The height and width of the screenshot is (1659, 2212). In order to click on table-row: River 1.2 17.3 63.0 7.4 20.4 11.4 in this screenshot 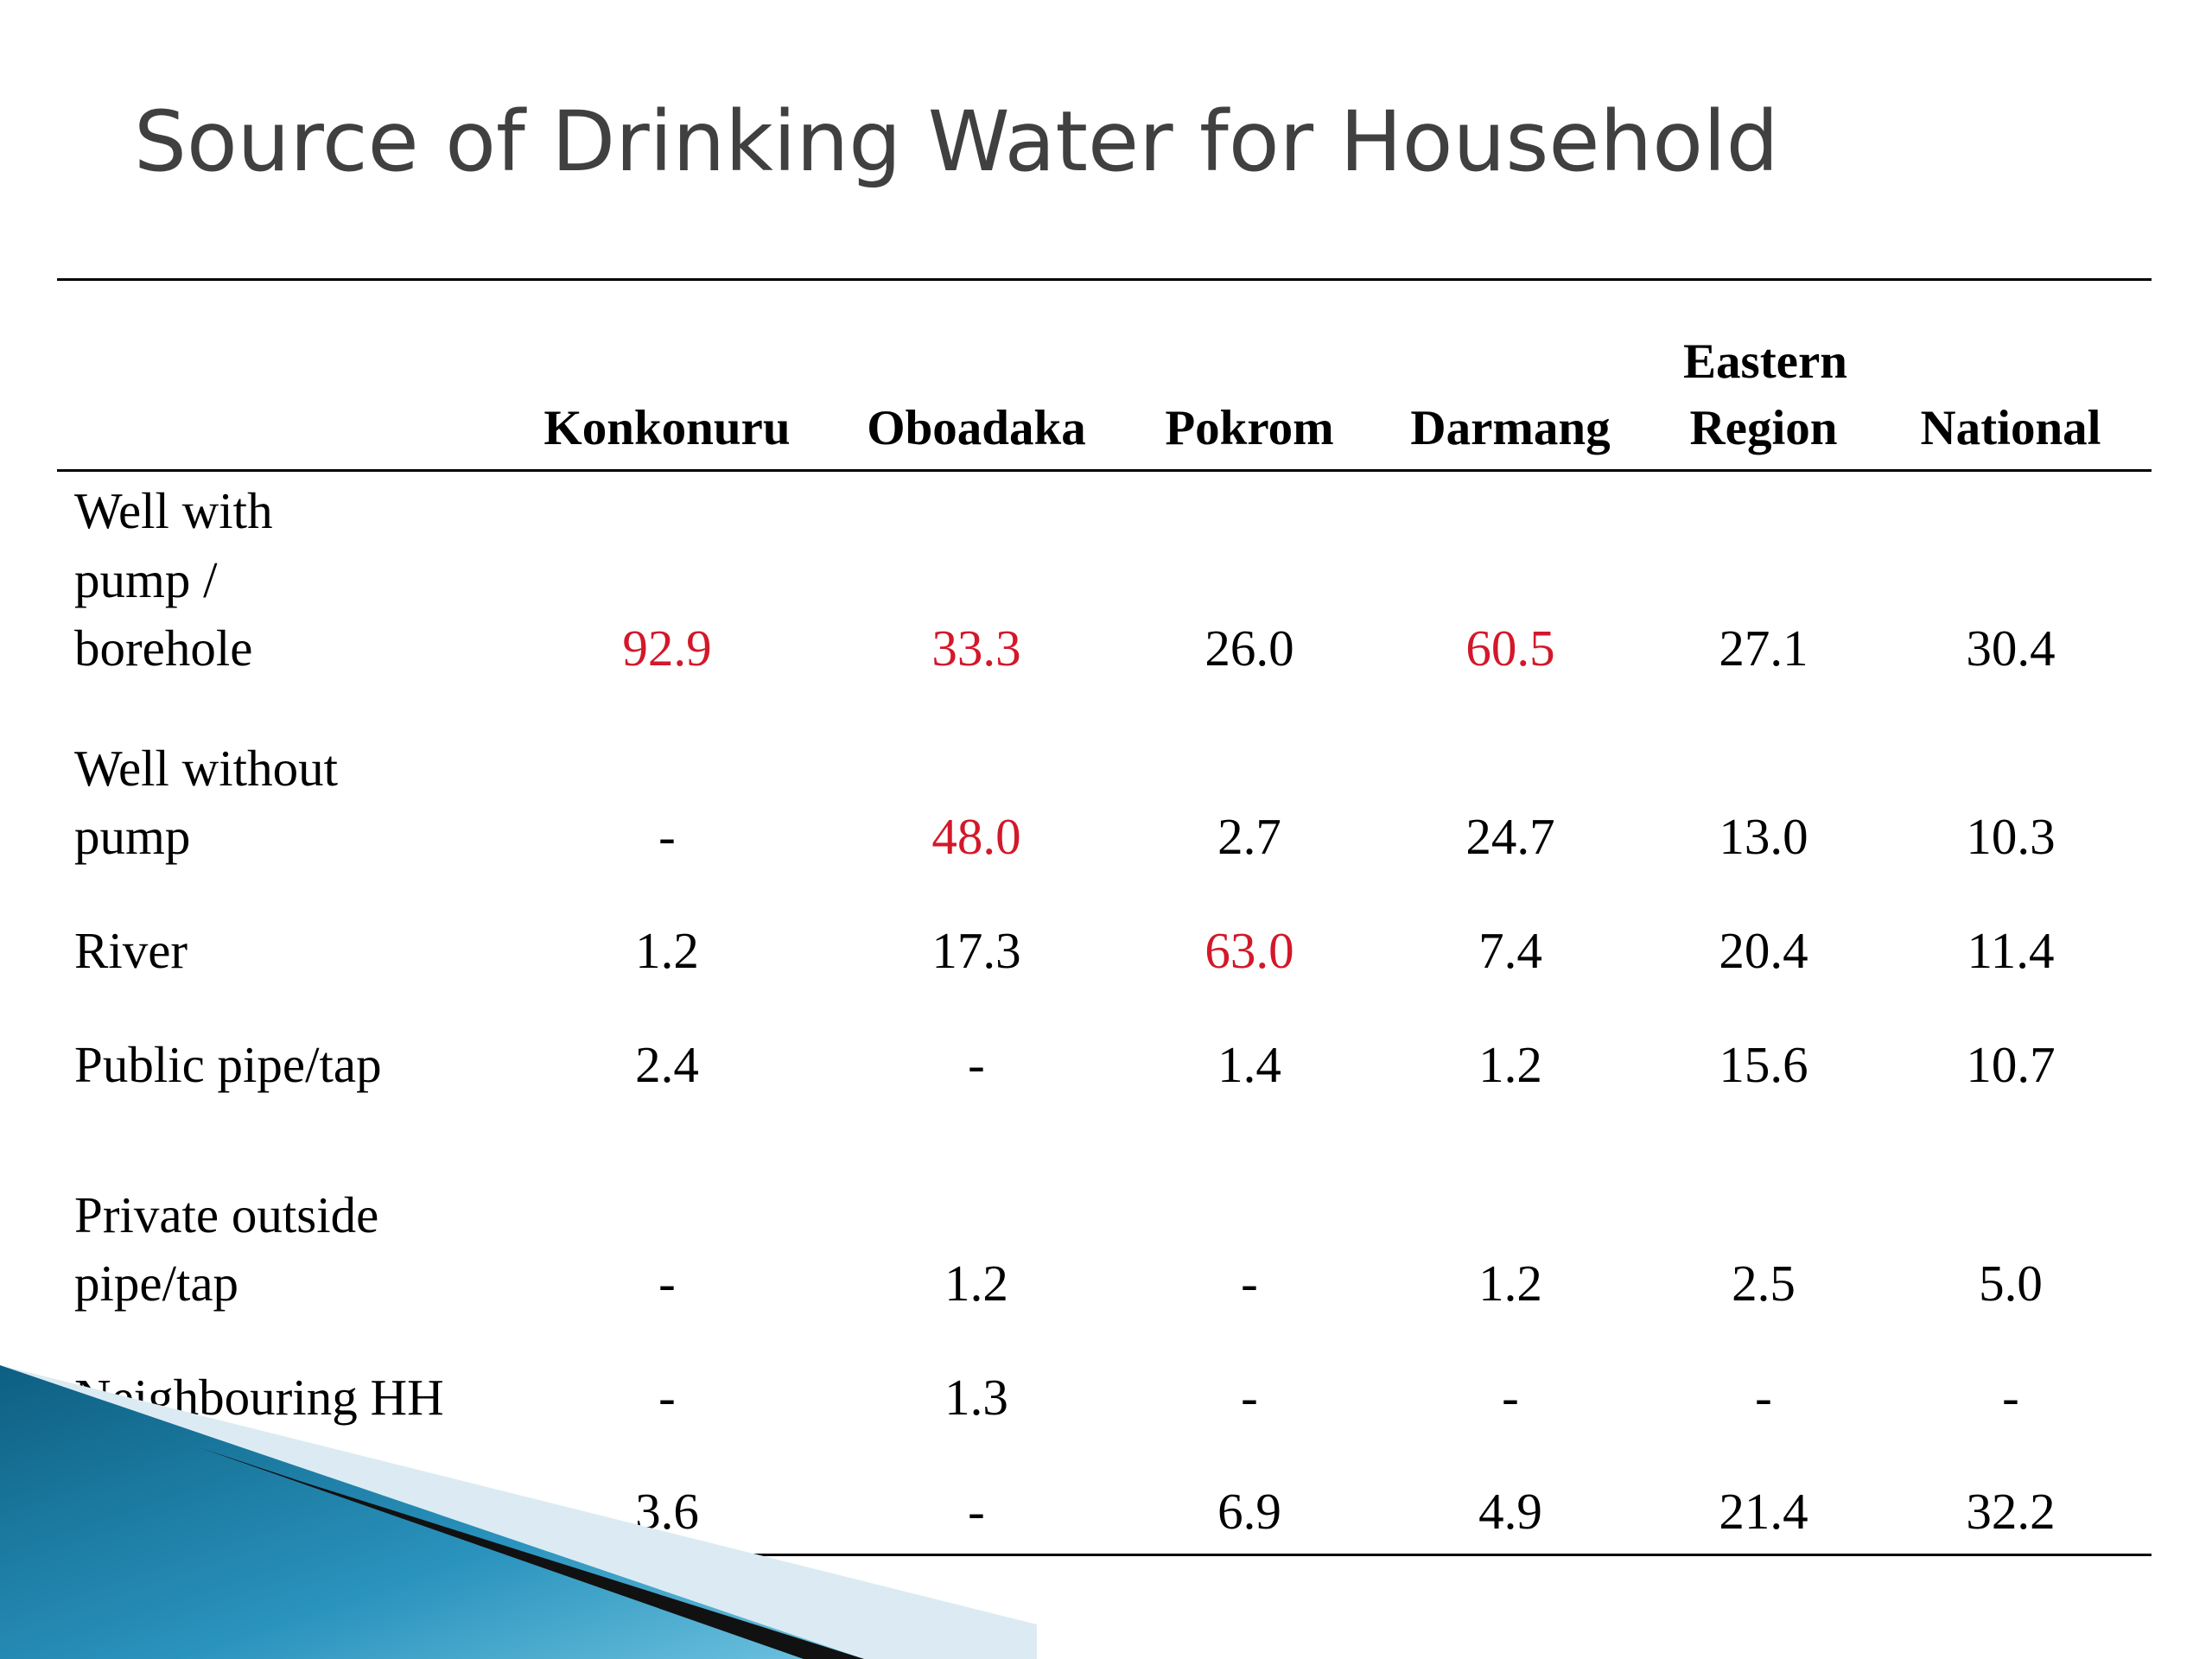, I will do `click(1104, 936)`.